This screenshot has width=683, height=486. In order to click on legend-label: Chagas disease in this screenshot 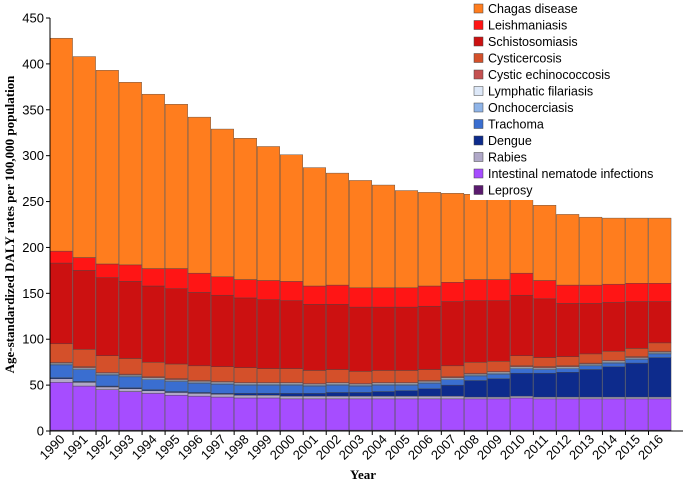, I will do `click(533, 9)`.